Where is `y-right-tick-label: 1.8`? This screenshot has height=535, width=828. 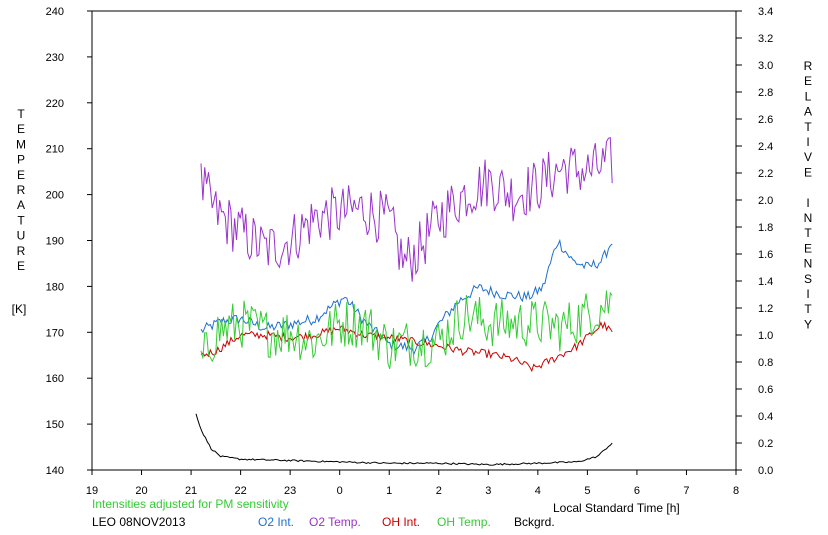
y-right-tick-label: 1.8 is located at coordinates (765, 228).